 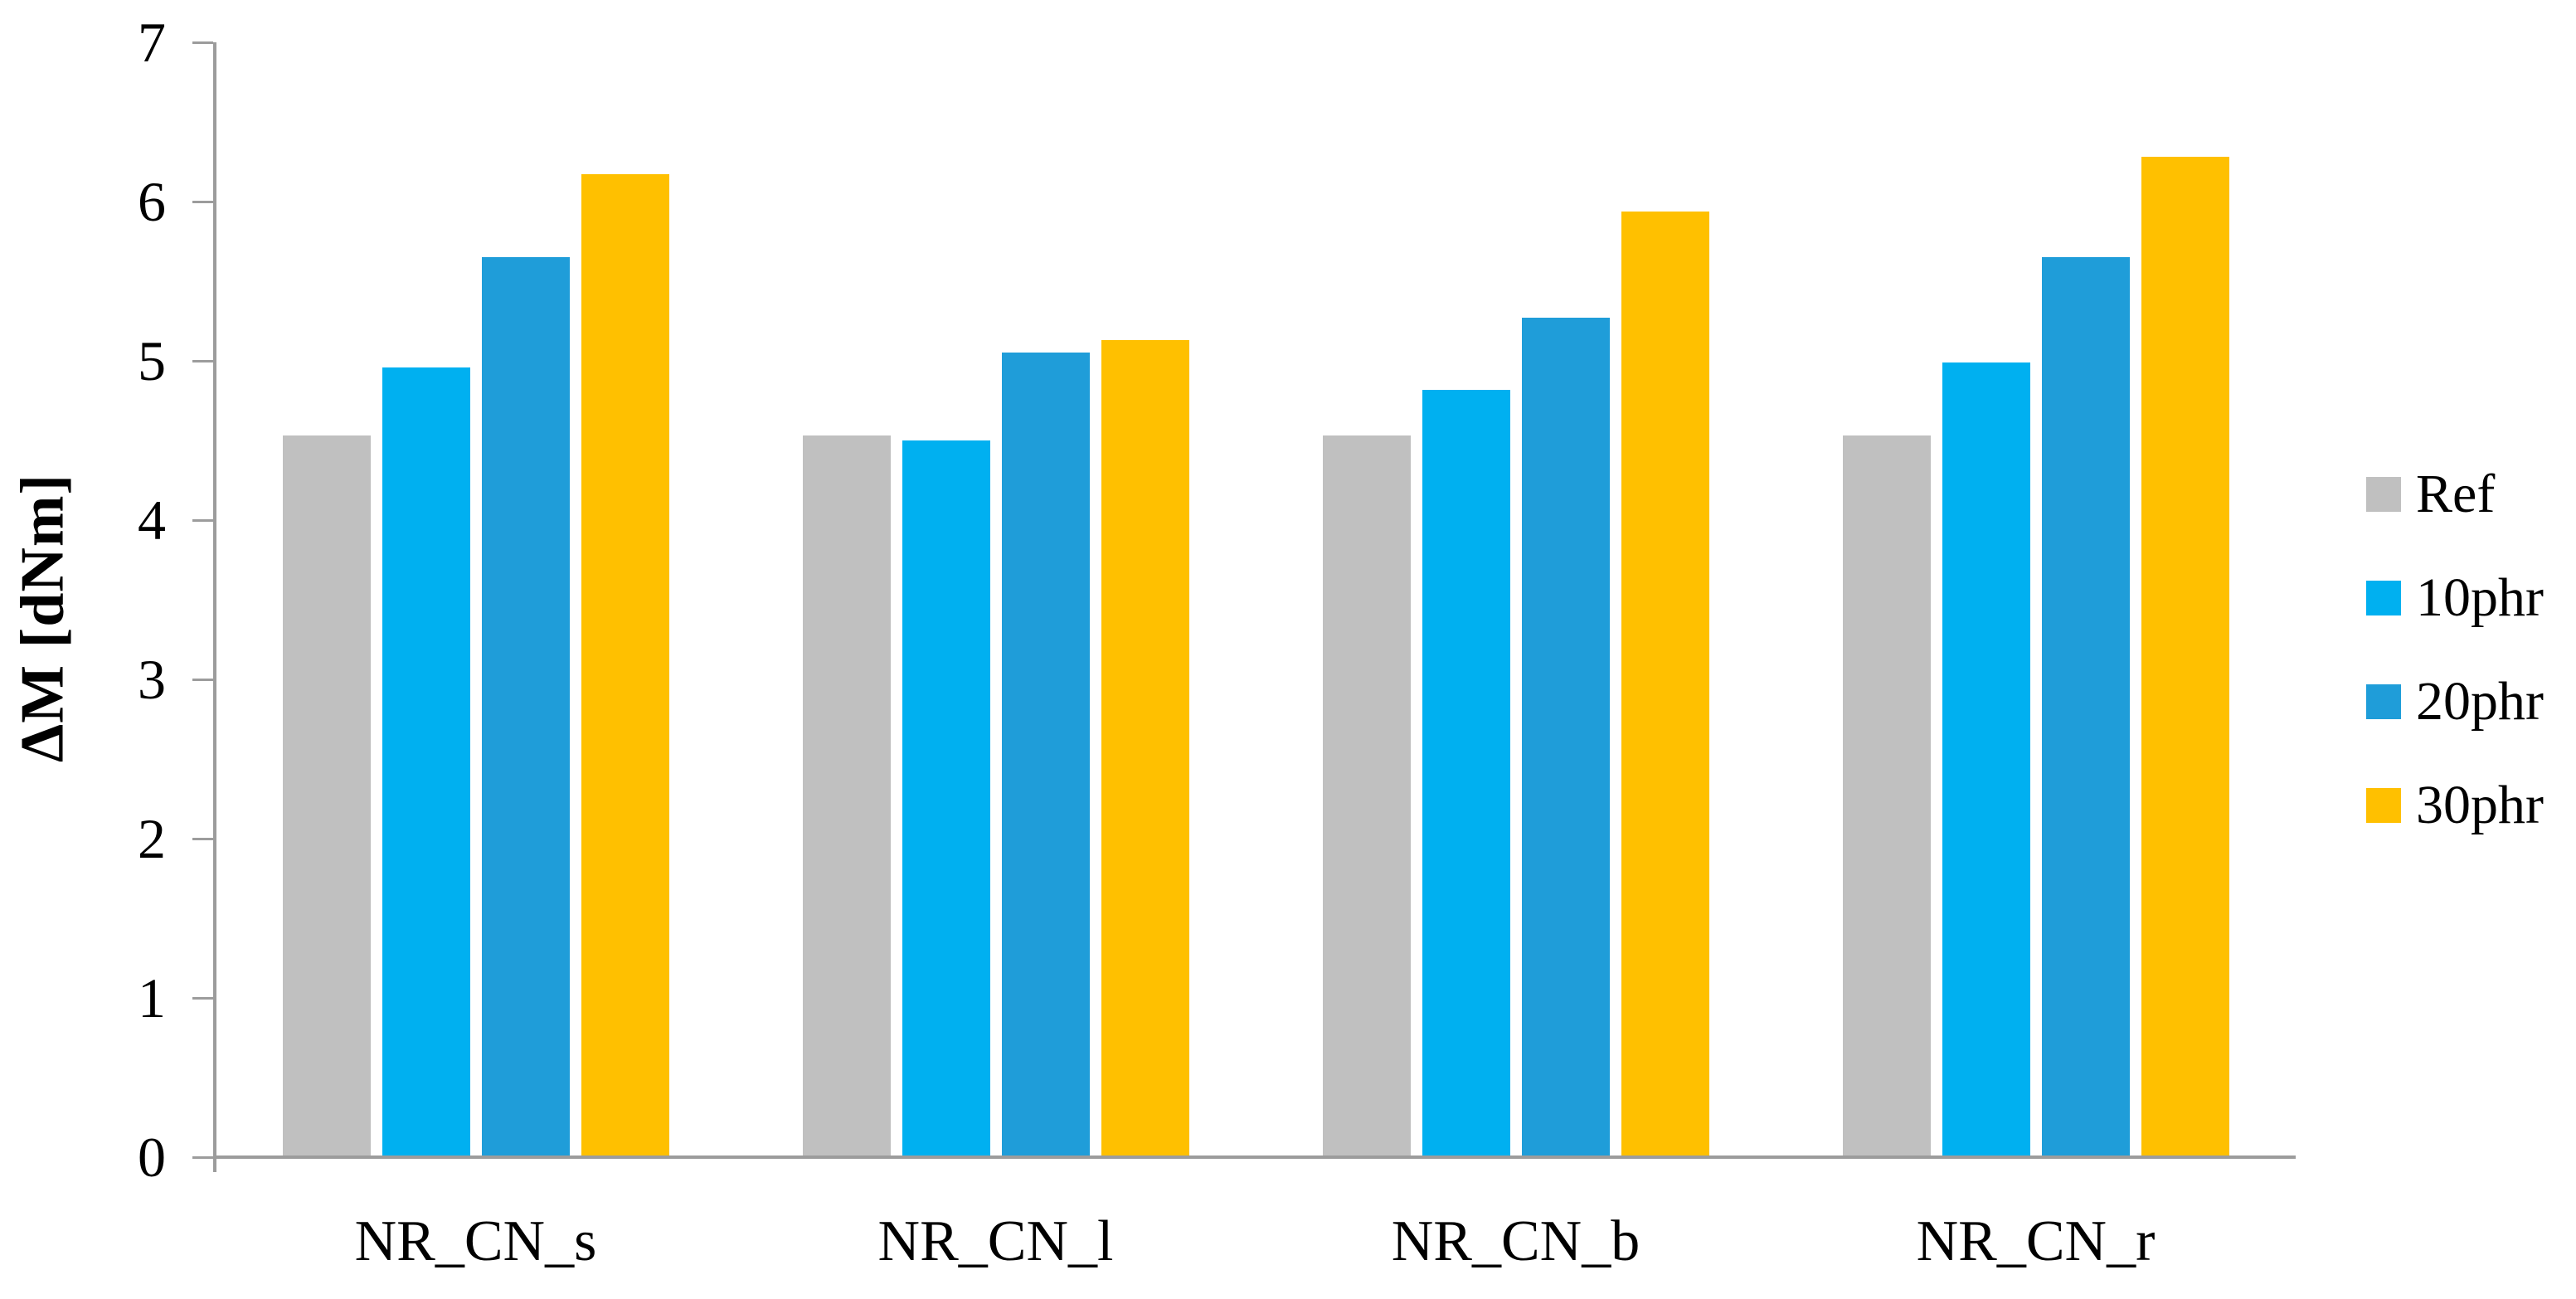 What do you see at coordinates (1566, 737) in the screenshot?
I see `bar-NR_CN_b-20phr` at bounding box center [1566, 737].